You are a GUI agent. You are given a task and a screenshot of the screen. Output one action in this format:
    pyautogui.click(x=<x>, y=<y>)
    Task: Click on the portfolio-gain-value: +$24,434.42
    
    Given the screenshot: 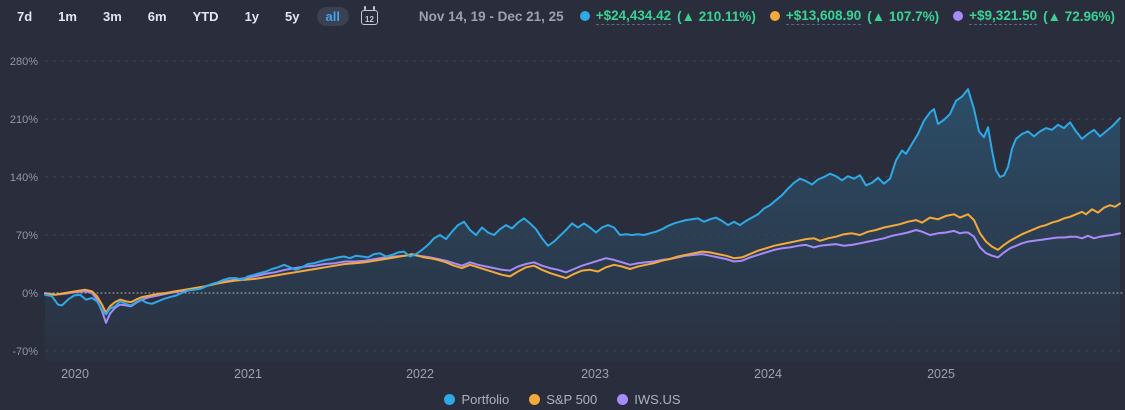 What is the action you would take?
    pyautogui.click(x=633, y=16)
    